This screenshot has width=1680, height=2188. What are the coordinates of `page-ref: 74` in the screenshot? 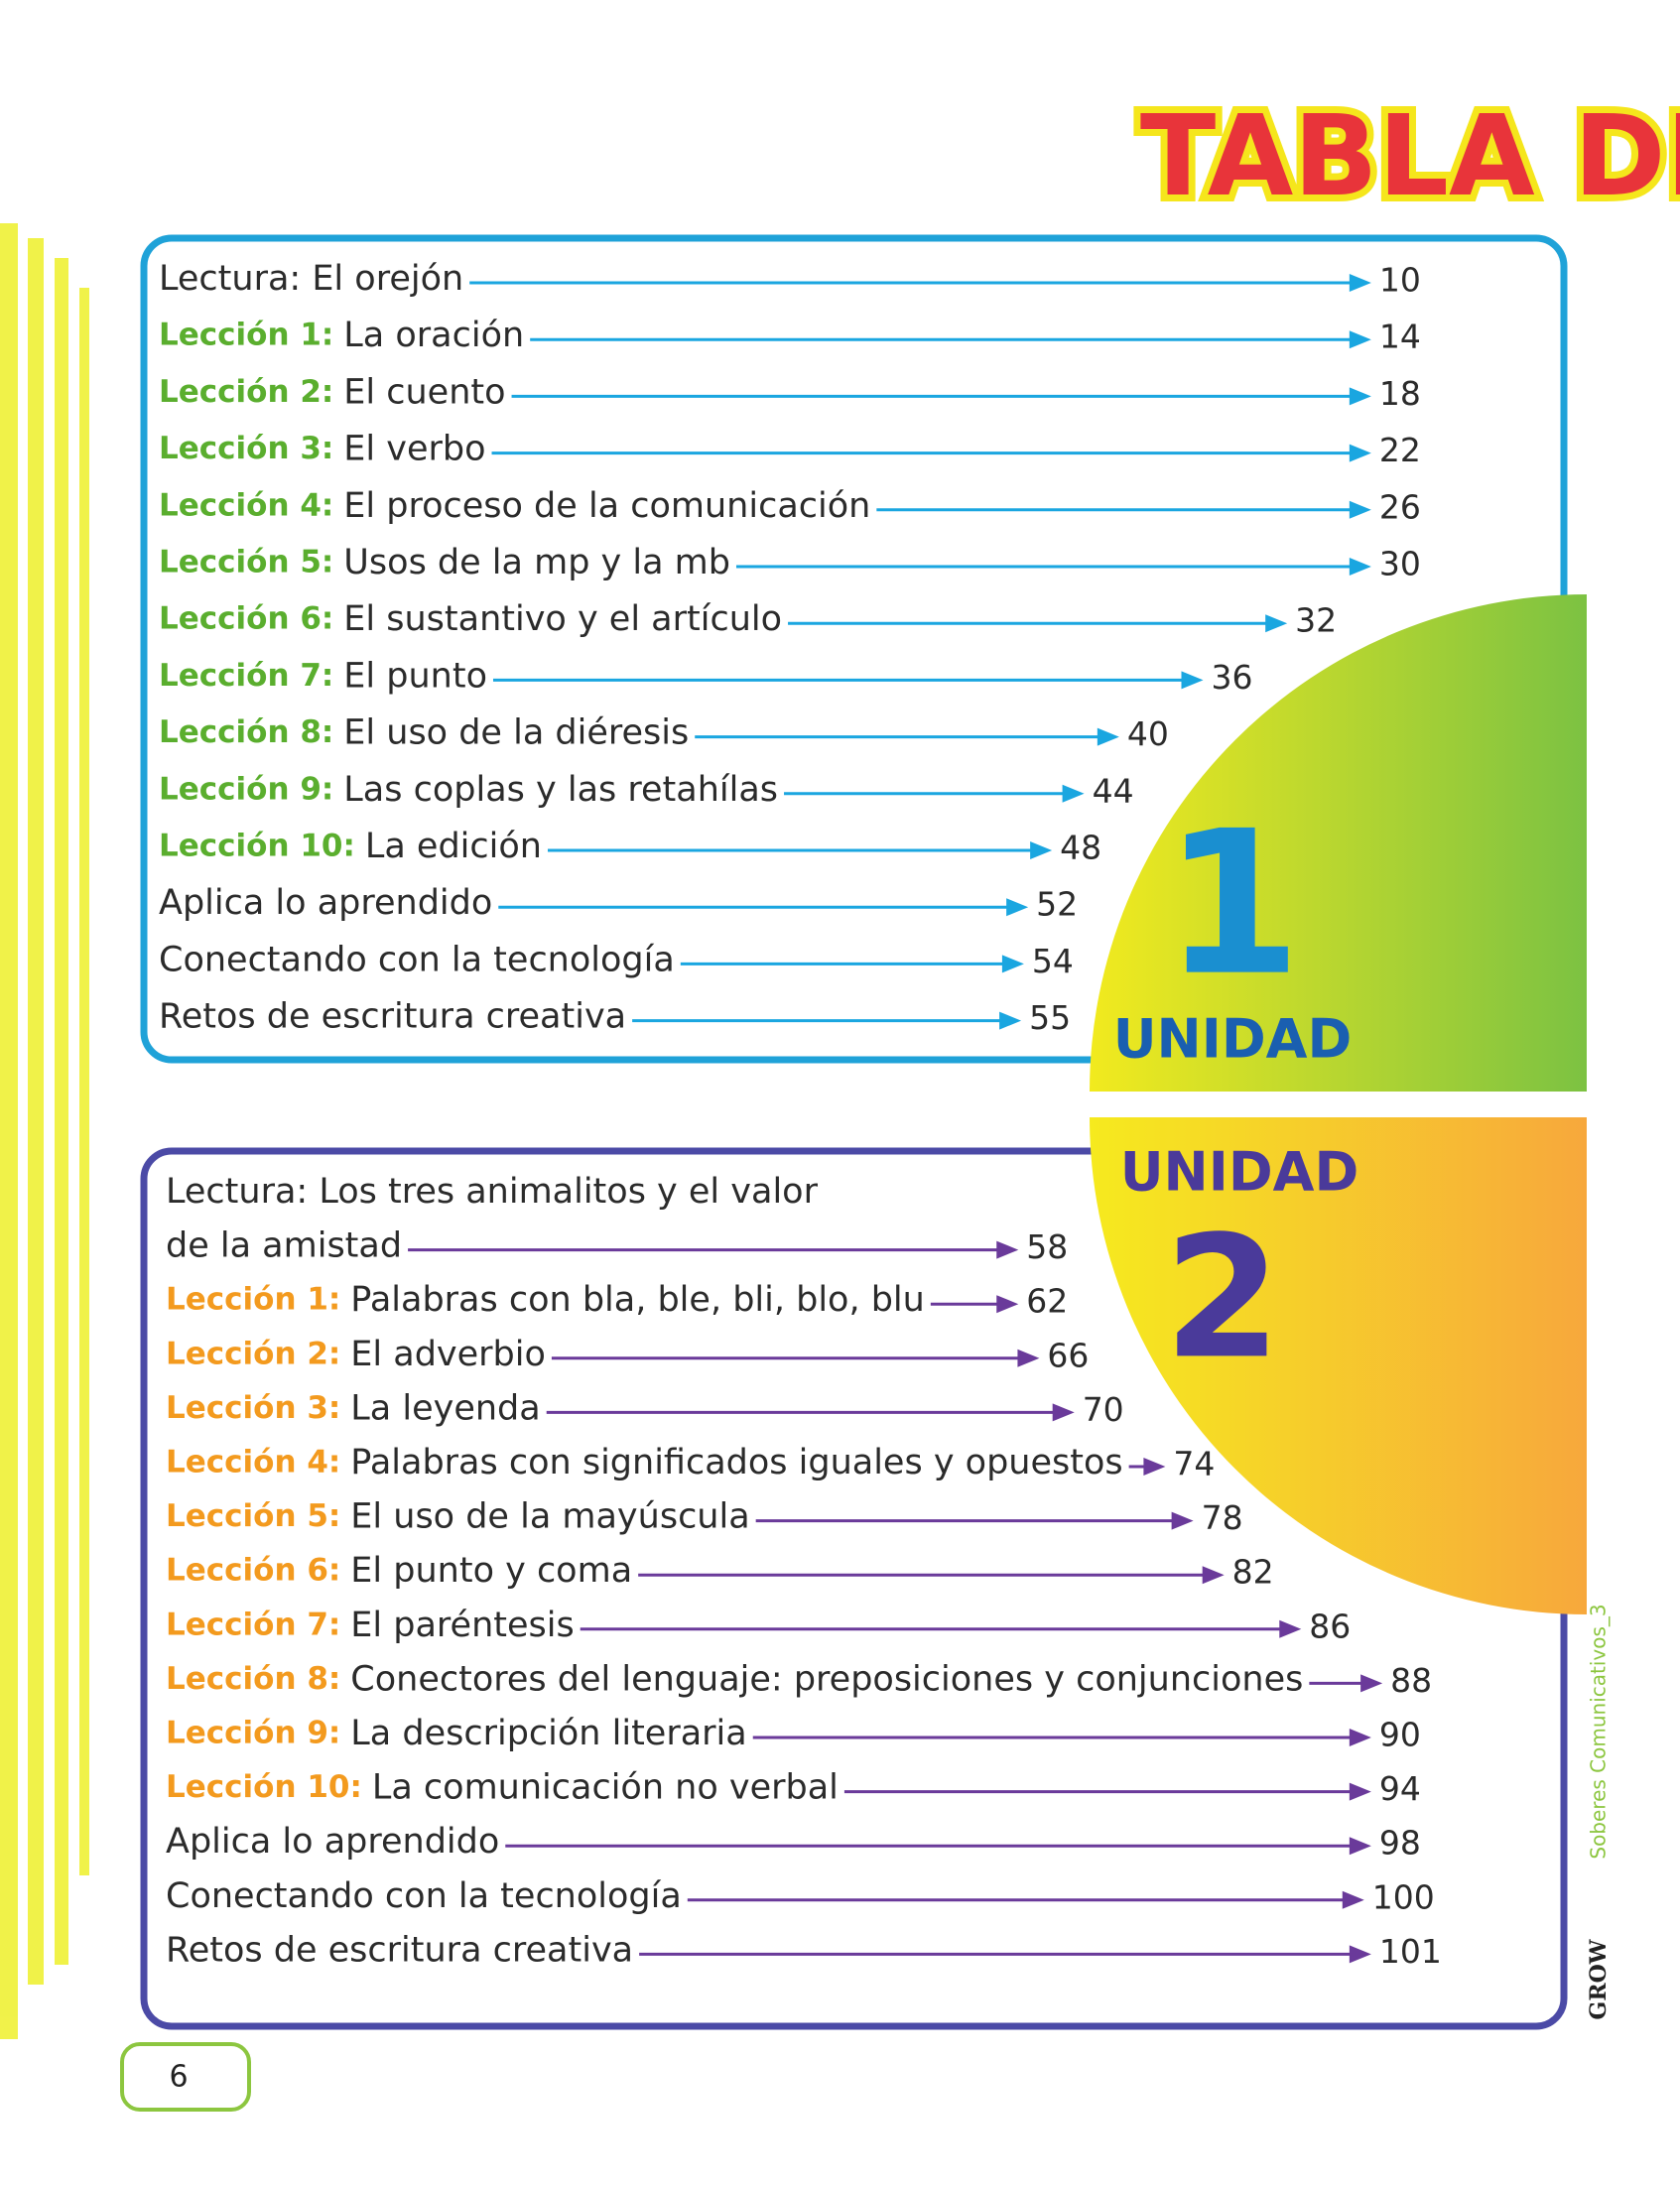 It's located at (1194, 1464).